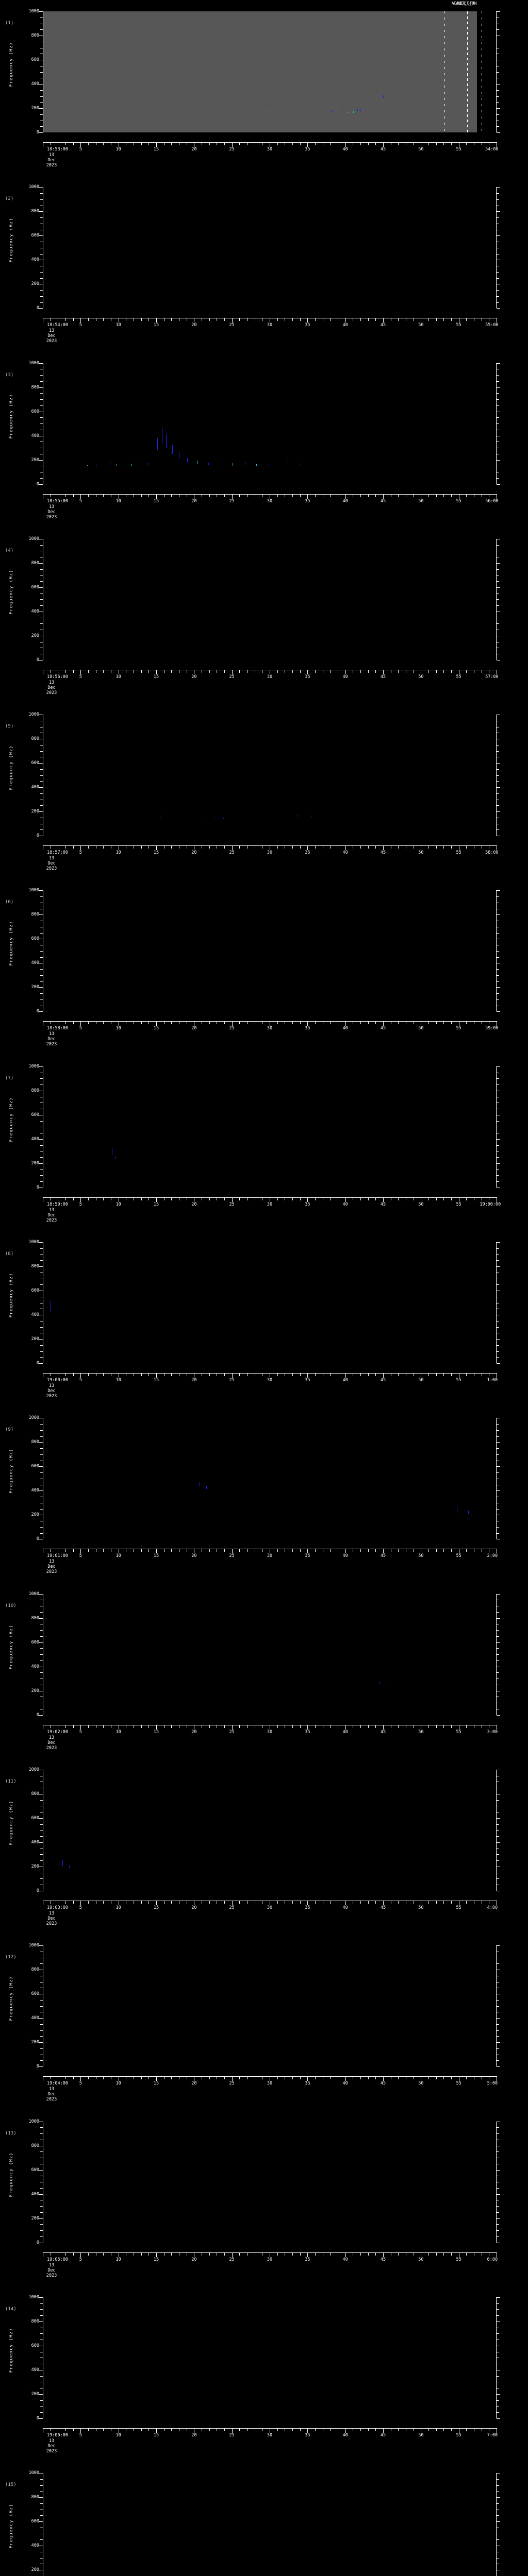  I want to click on plot-area, so click(270, 2357).